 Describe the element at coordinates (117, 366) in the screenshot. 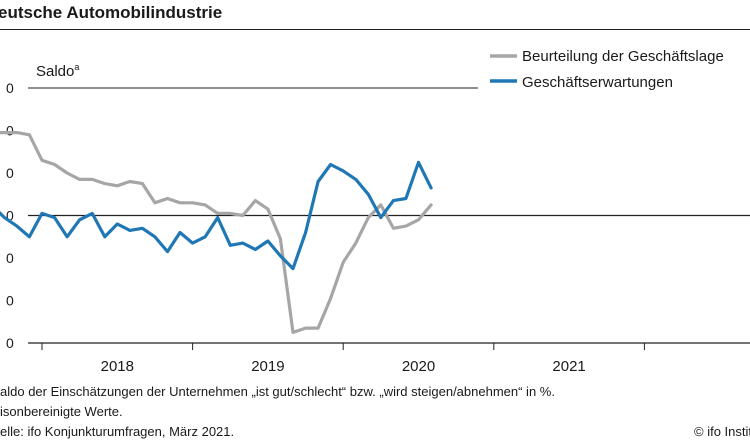

I see `x-tick-label: 2018` at that location.